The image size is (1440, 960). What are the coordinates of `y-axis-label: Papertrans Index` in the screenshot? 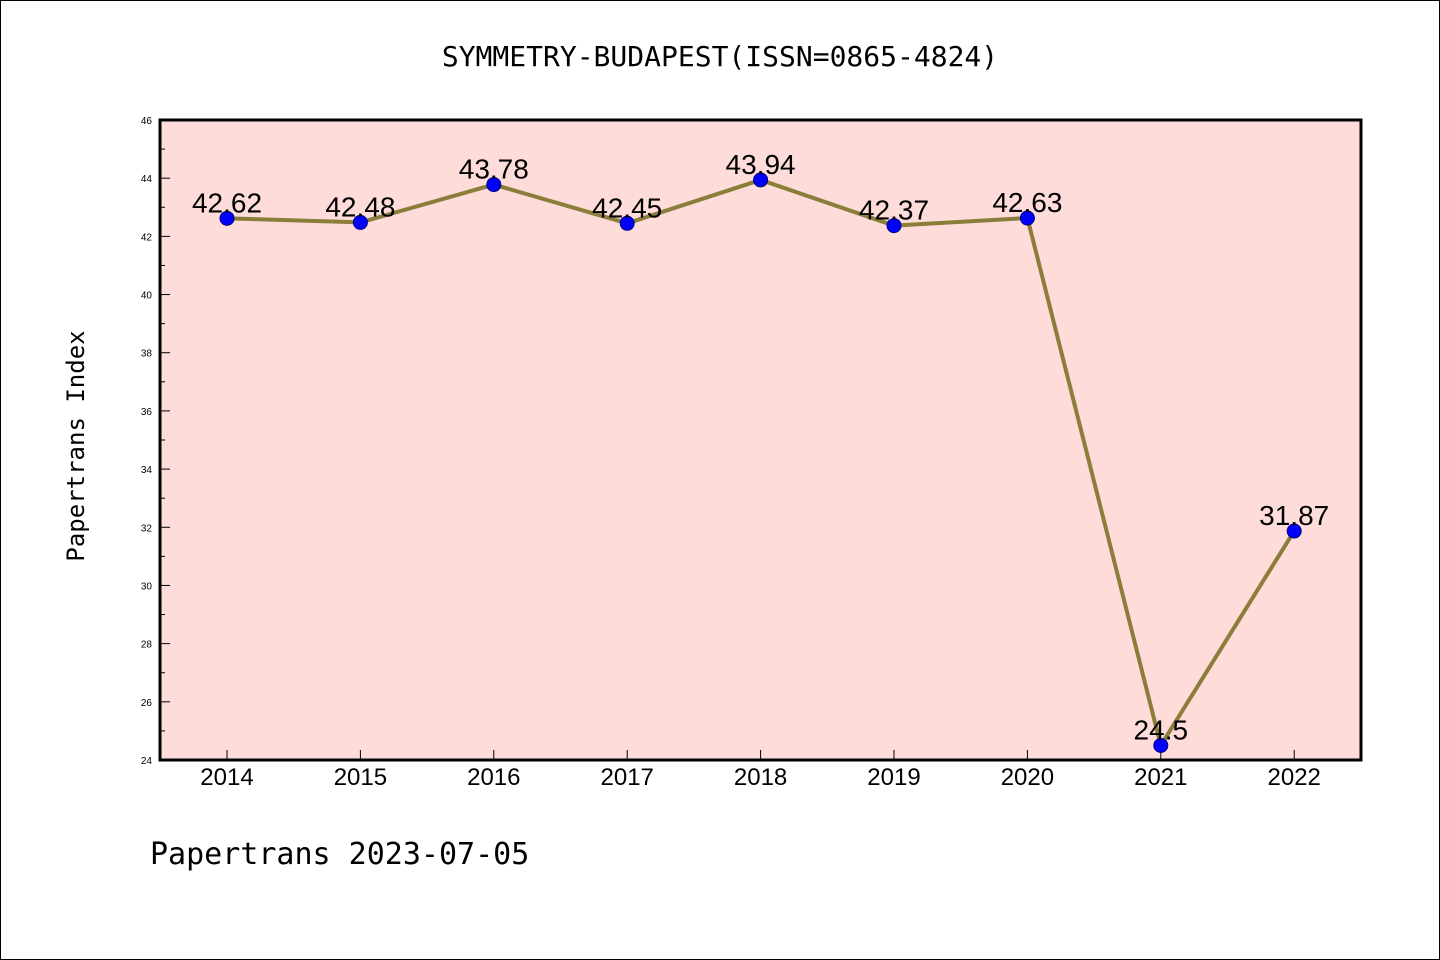 It's located at (76, 445).